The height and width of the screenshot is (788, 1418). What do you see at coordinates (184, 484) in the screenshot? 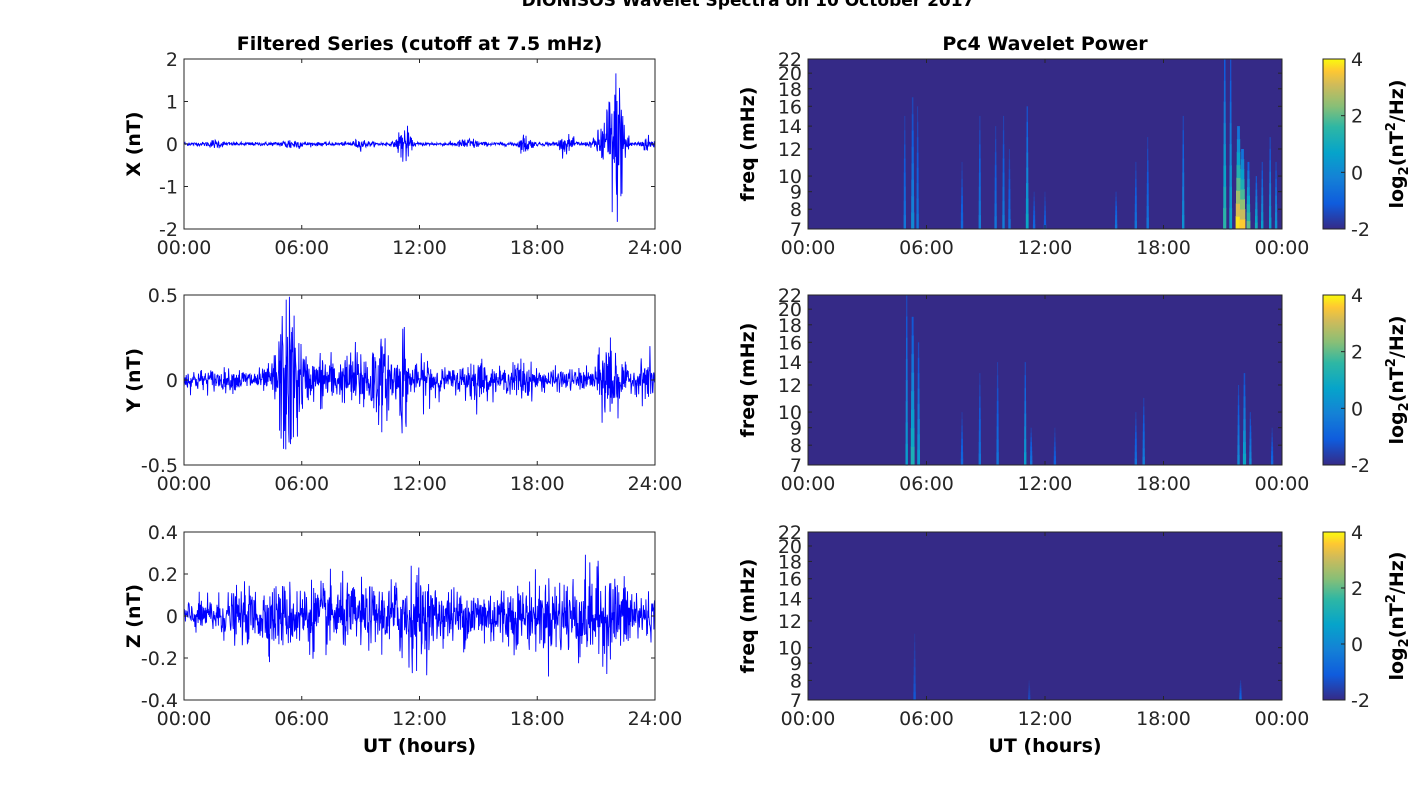
I see `line-panel-2-xtick-label: 00:00` at bounding box center [184, 484].